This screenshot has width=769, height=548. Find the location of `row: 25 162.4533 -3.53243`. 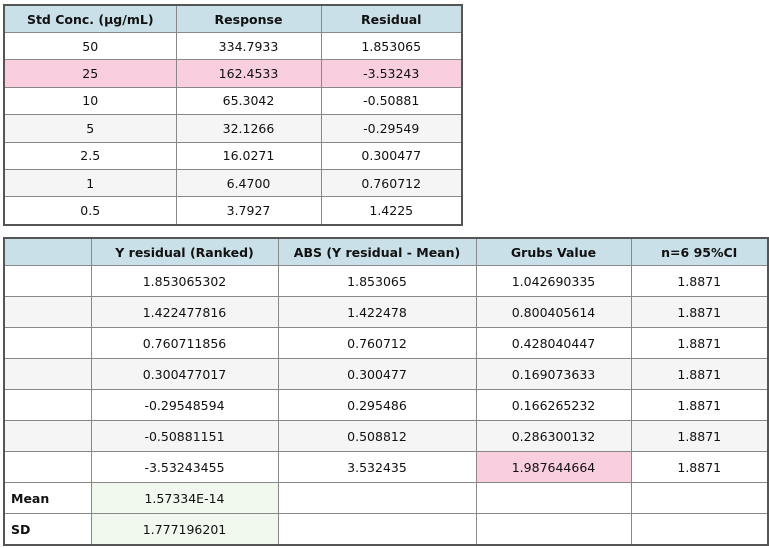

row: 25 162.4533 -3.53243 is located at coordinates (233, 73).